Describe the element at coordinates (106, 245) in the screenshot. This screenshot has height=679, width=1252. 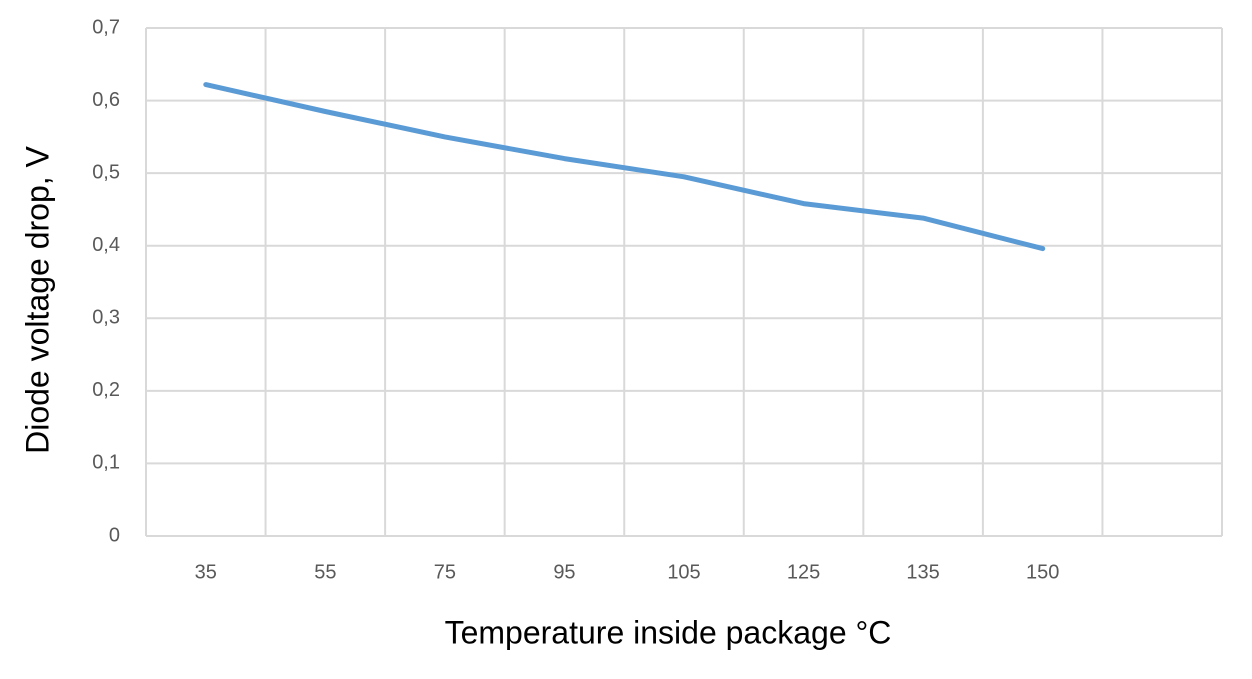
I see `y-tick-label: 0,4` at that location.